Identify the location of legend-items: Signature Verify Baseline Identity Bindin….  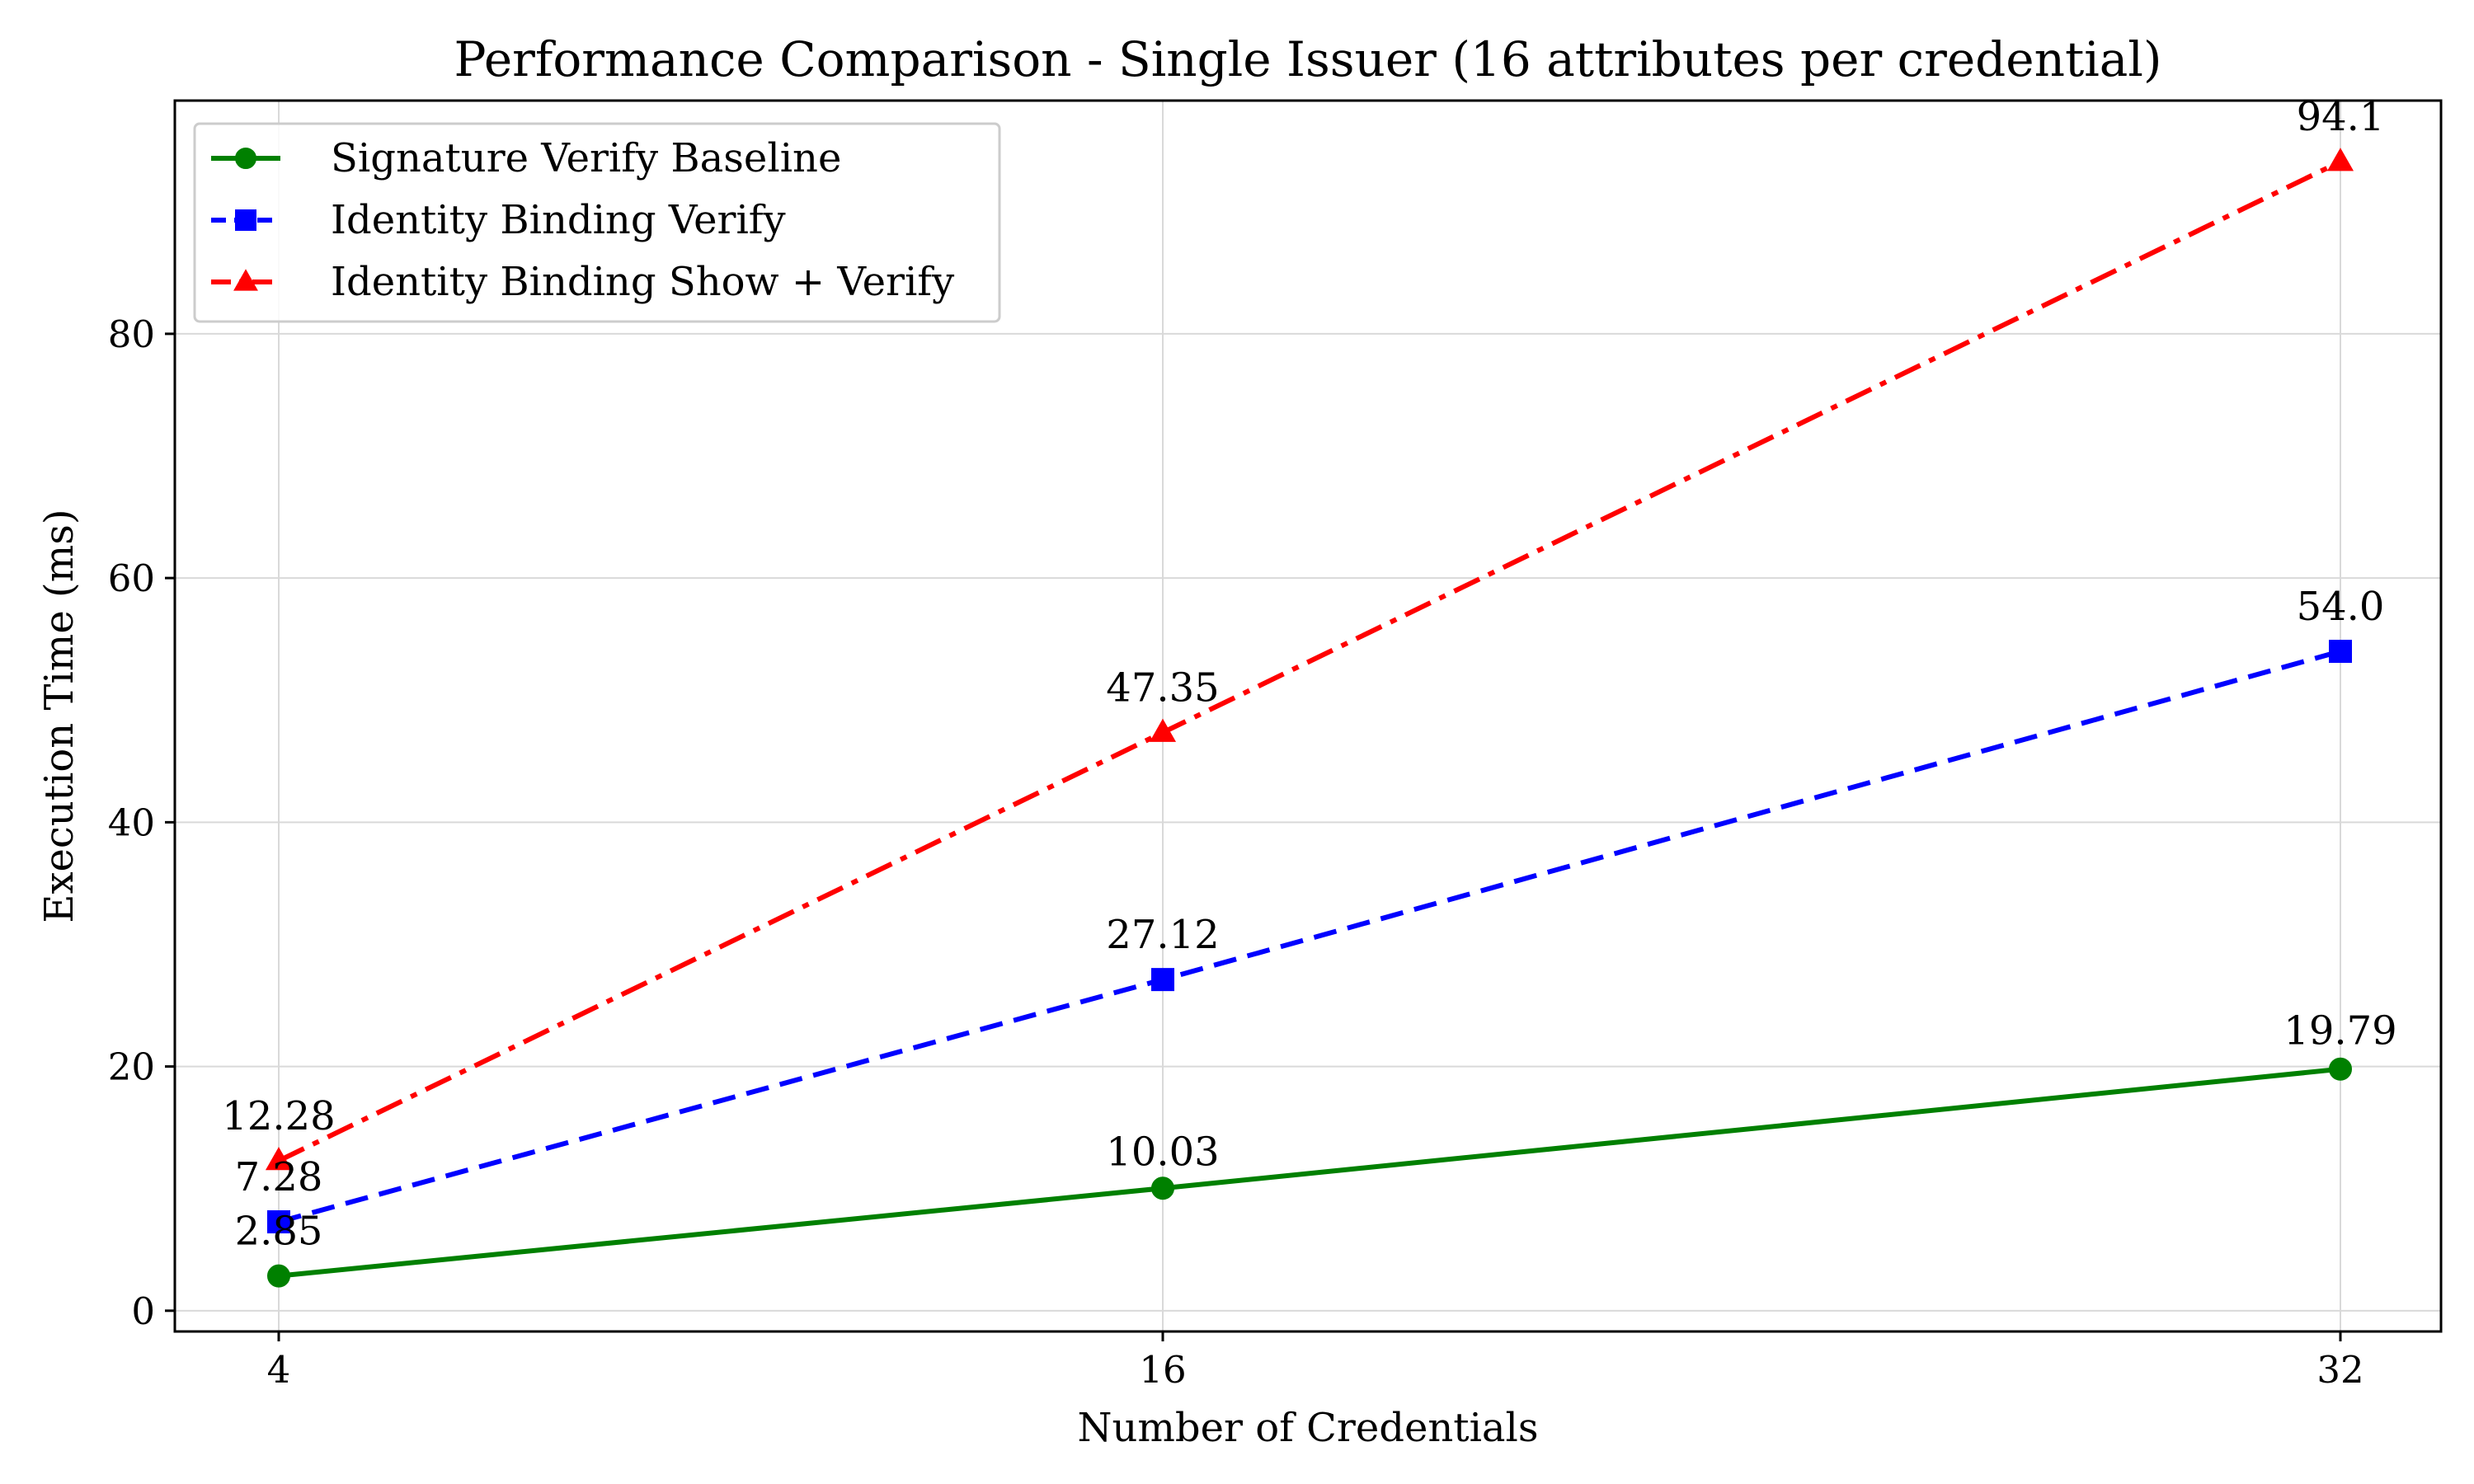
(582, 220).